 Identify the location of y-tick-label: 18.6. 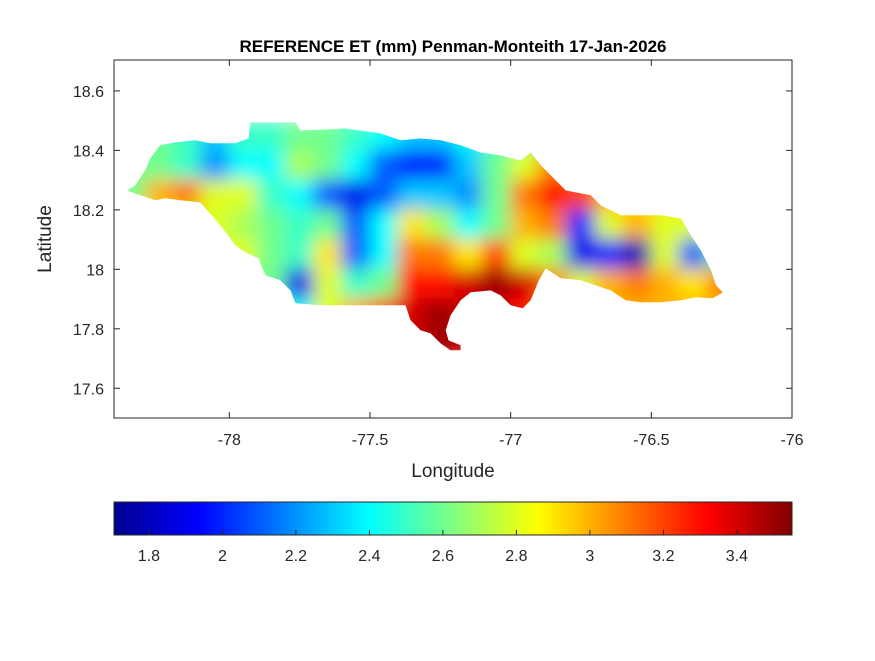
(88, 92).